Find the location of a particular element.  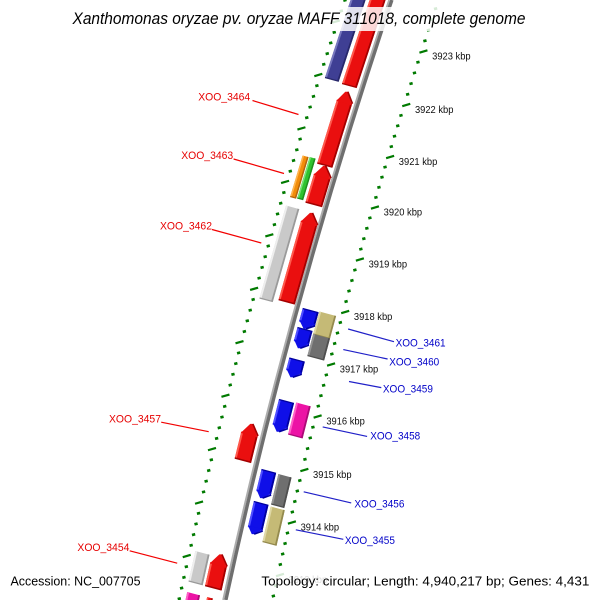

svg-text: XOO_3462 is located at coordinates (186, 227).